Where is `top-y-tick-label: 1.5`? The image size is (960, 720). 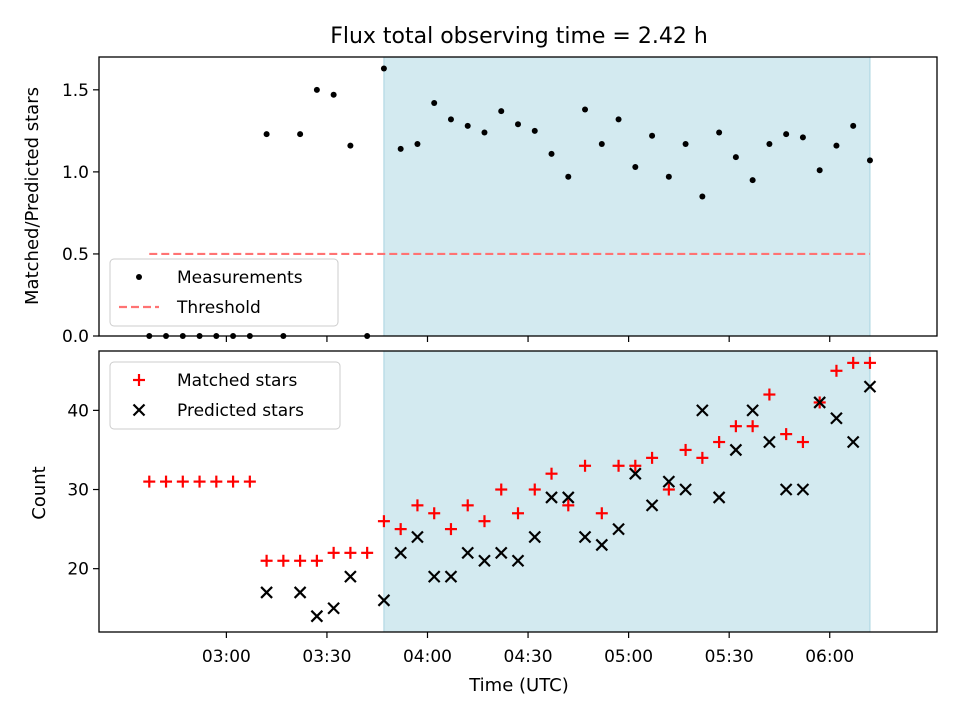 top-y-tick-label: 1.5 is located at coordinates (75, 91).